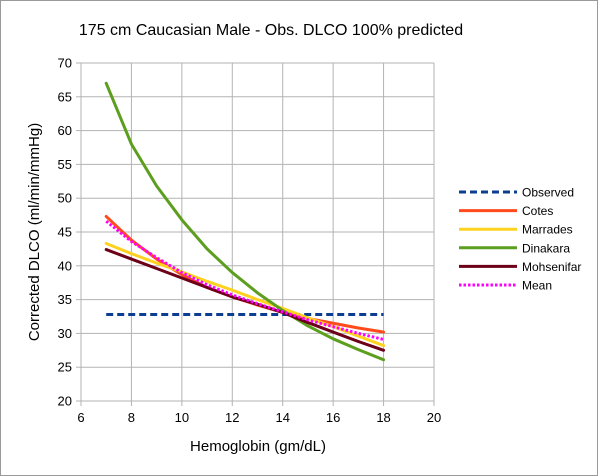 The height and width of the screenshot is (476, 598). What do you see at coordinates (232, 417) in the screenshot?
I see `x-tick-label: 12` at bounding box center [232, 417].